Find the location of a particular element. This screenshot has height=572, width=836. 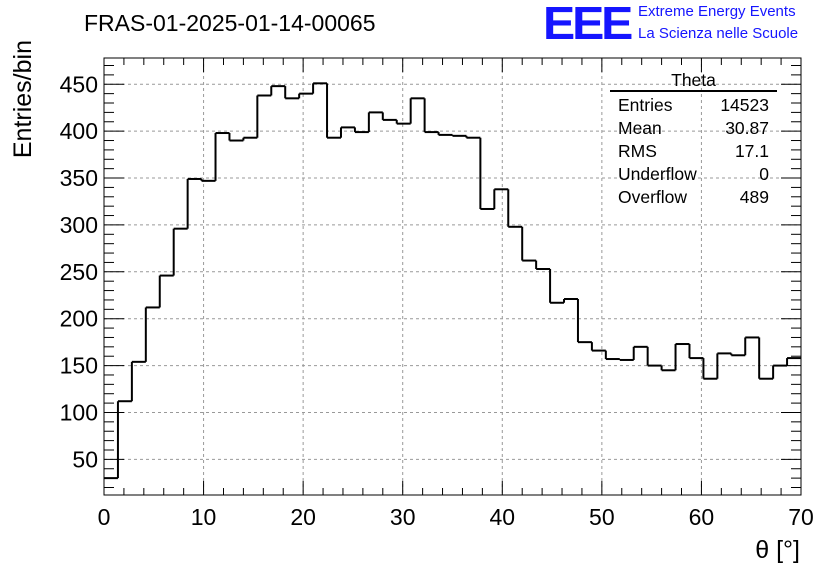

stats-label: Mean is located at coordinates (640, 128).